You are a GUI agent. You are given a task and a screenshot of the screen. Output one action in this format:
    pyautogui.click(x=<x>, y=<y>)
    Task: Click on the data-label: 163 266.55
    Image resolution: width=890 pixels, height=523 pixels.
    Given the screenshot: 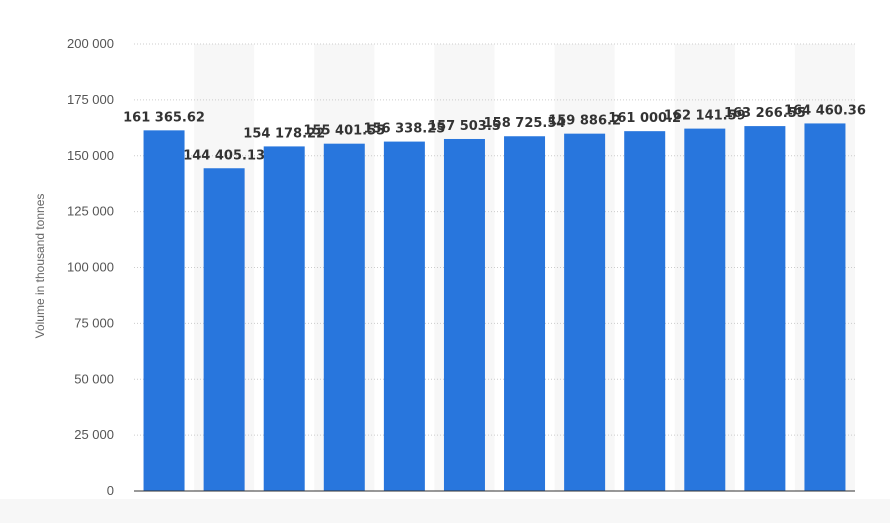 What is the action you would take?
    pyautogui.click(x=765, y=113)
    